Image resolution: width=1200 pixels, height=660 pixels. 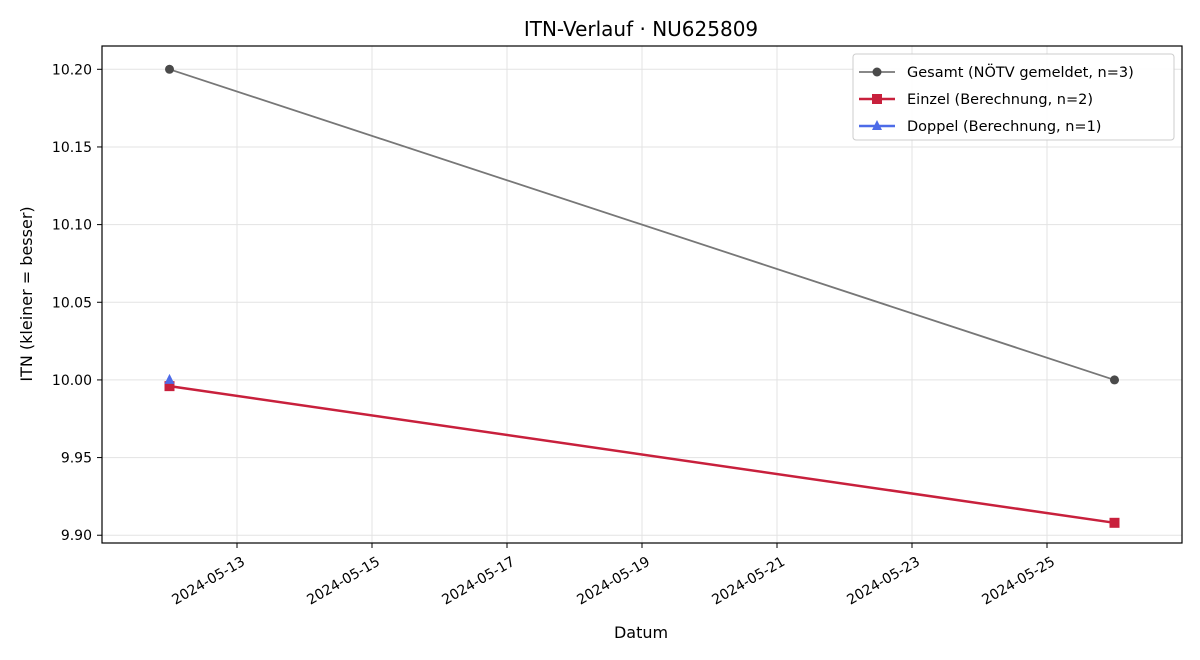 What do you see at coordinates (76, 536) in the screenshot?
I see `y-tick-label: 9.90` at bounding box center [76, 536].